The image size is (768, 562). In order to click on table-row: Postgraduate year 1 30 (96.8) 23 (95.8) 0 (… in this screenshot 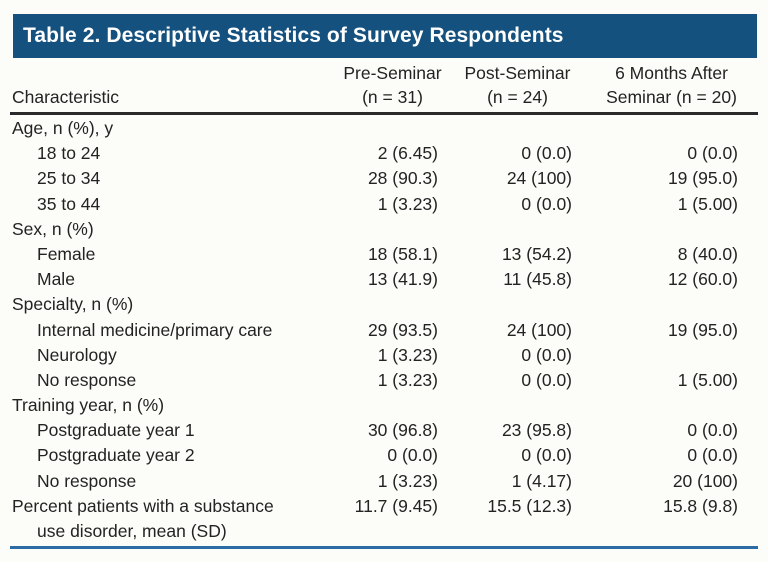, I will do `click(384, 430)`.